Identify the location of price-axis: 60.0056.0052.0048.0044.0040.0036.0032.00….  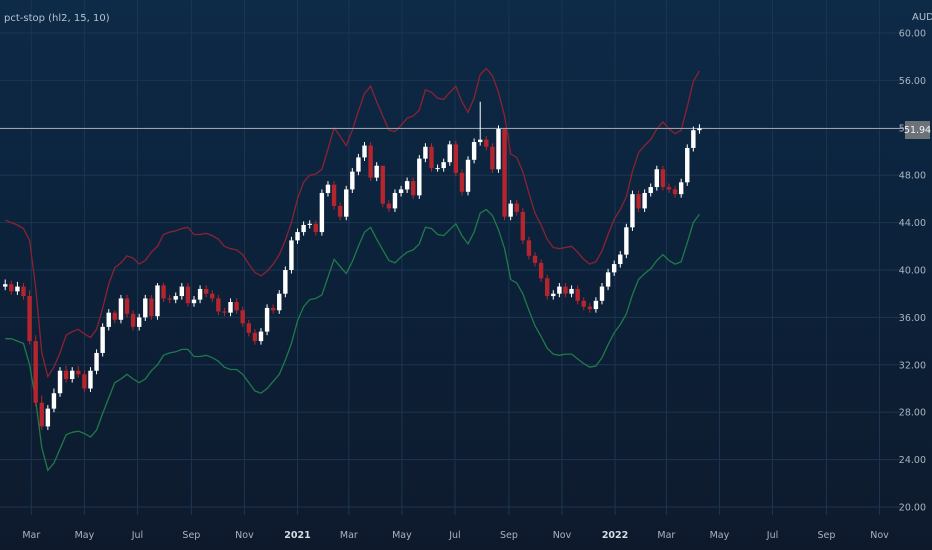
(912, 271).